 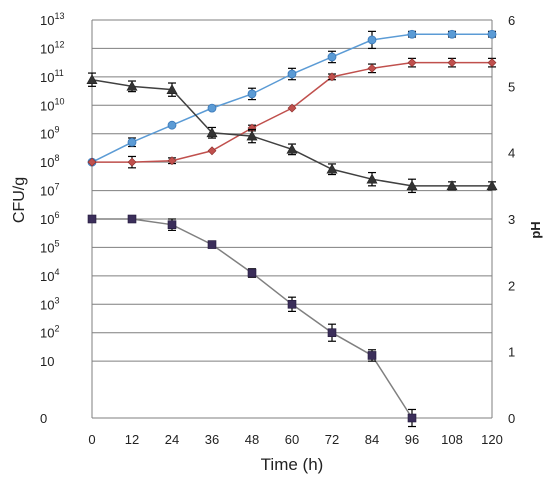 I want to click on left-tick-label: 10, so click(x=47, y=361).